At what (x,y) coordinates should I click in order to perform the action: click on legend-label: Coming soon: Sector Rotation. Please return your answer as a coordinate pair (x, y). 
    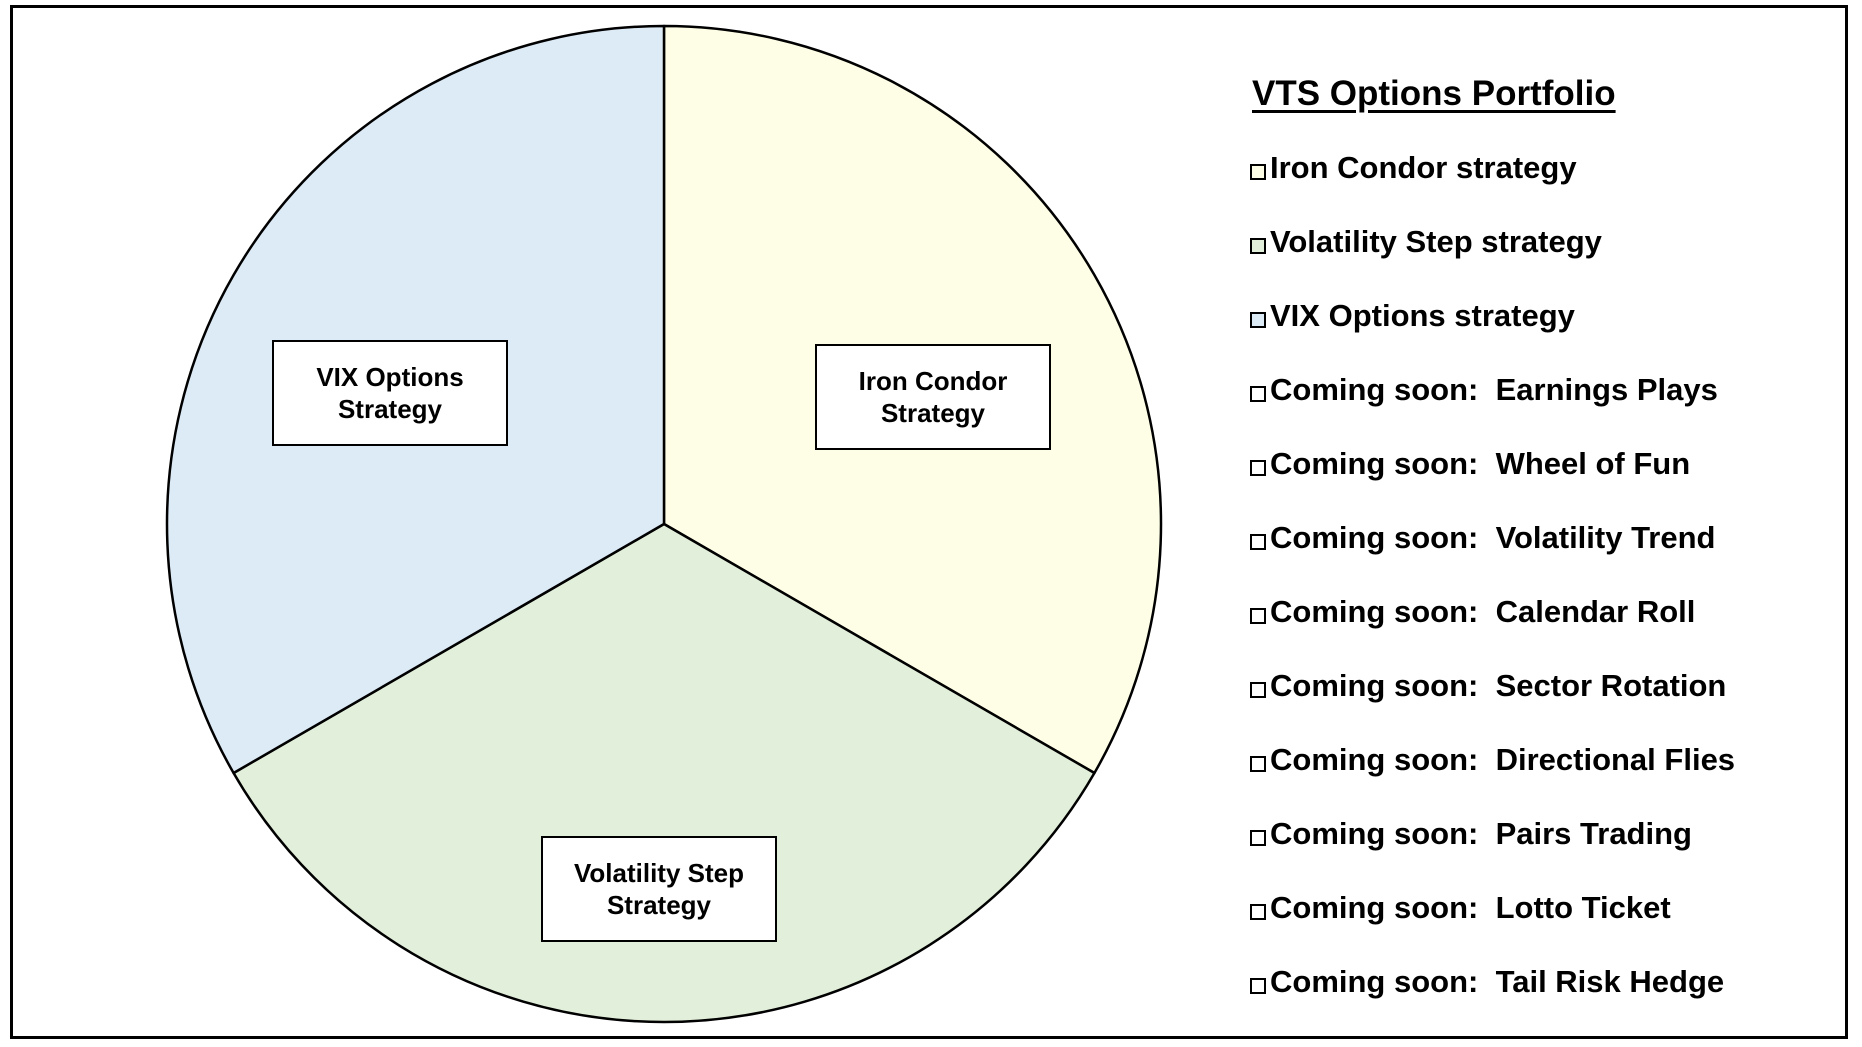
    Looking at the image, I should click on (1498, 685).